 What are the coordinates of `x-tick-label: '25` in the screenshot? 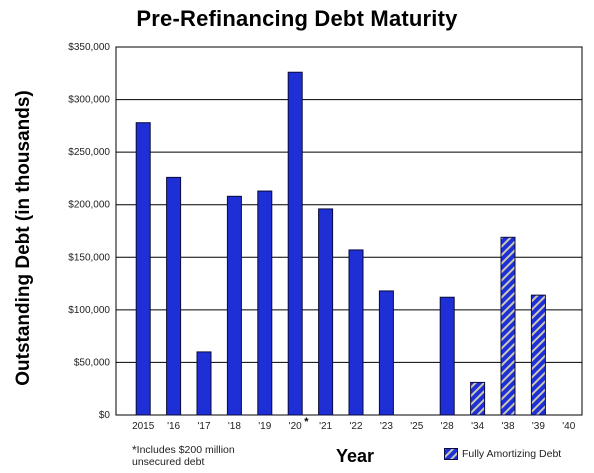 It's located at (416, 426).